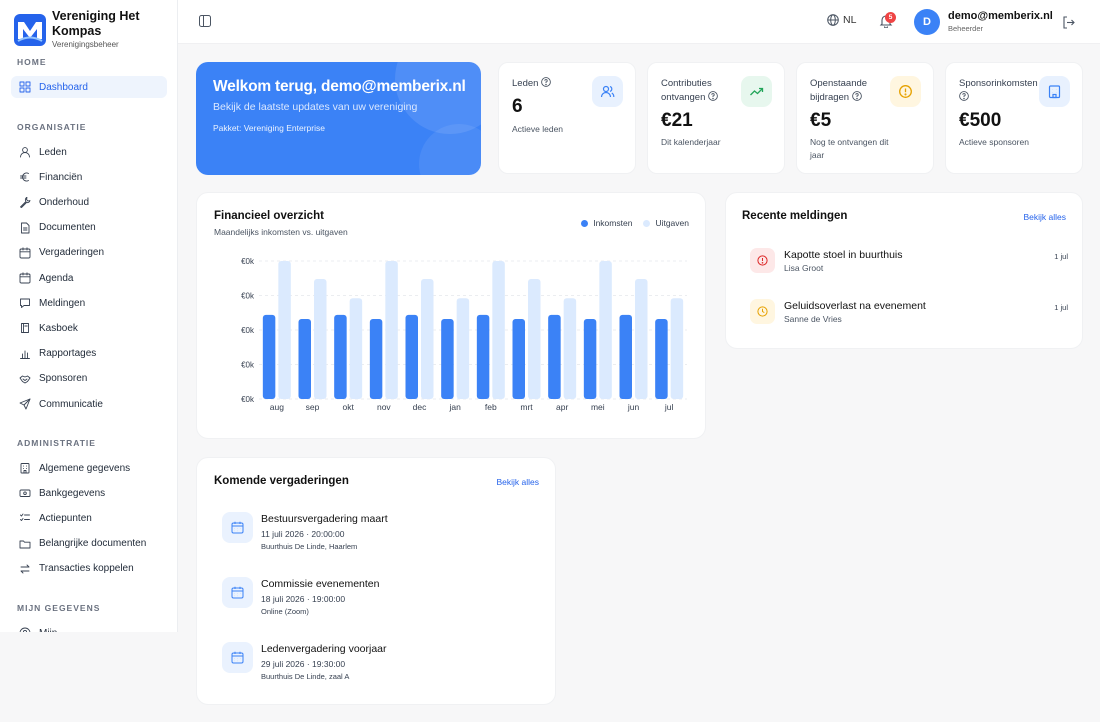 This screenshot has width=1100, height=722. I want to click on book-icon, so click(25, 328).